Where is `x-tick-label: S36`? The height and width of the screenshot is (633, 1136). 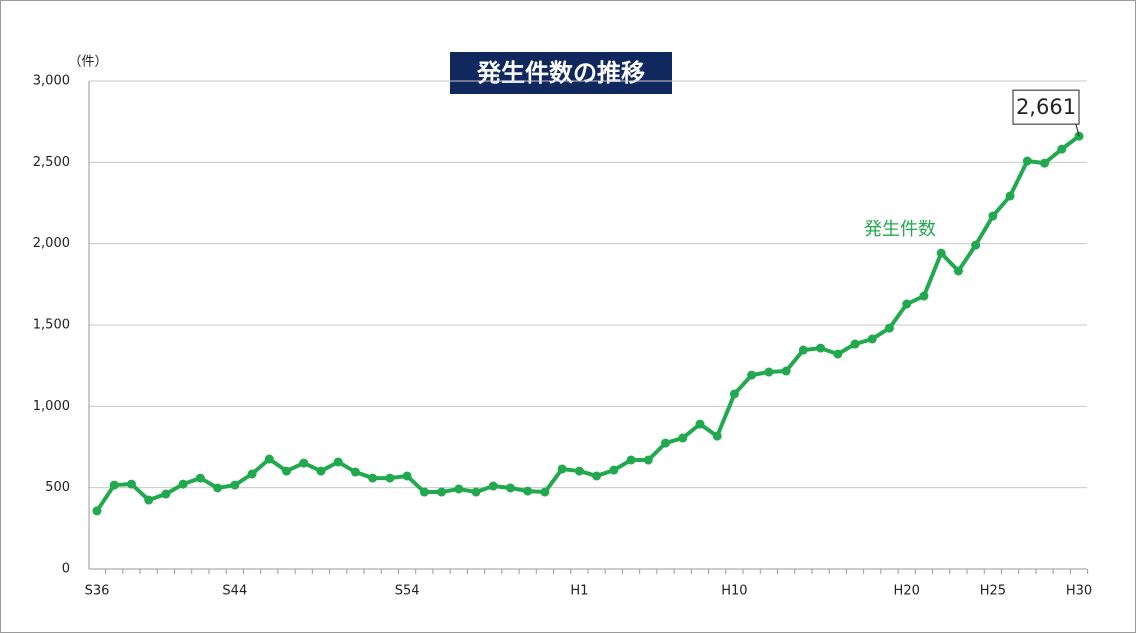 x-tick-label: S36 is located at coordinates (97, 591).